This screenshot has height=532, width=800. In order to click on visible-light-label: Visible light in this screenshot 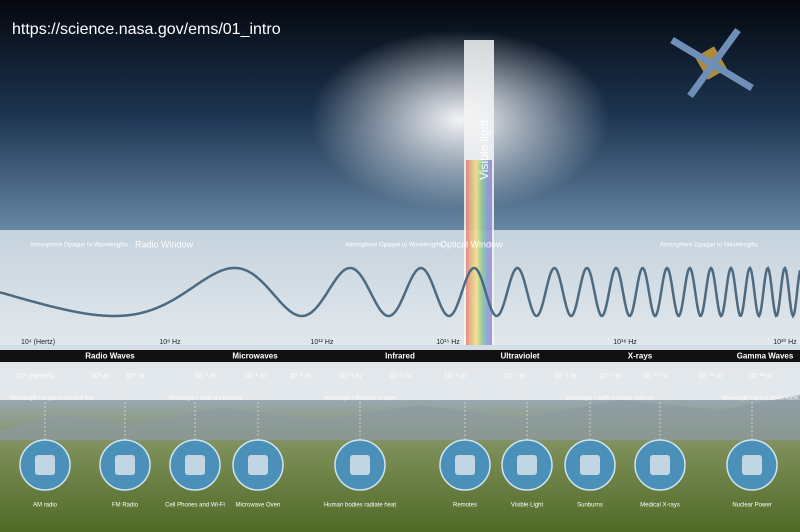, I will do `click(484, 149)`.